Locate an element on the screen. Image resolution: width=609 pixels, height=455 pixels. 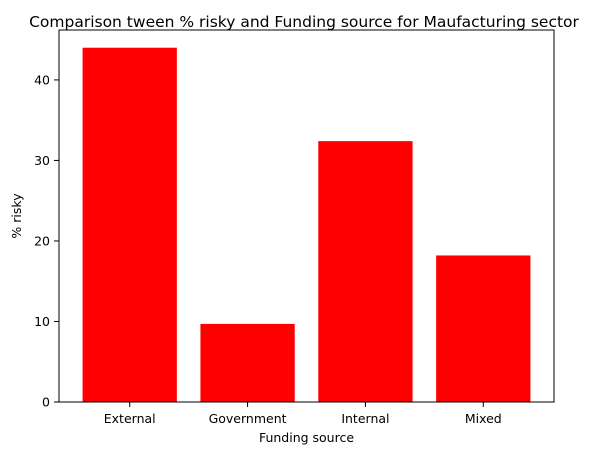
bar-external is located at coordinates (129, 224).